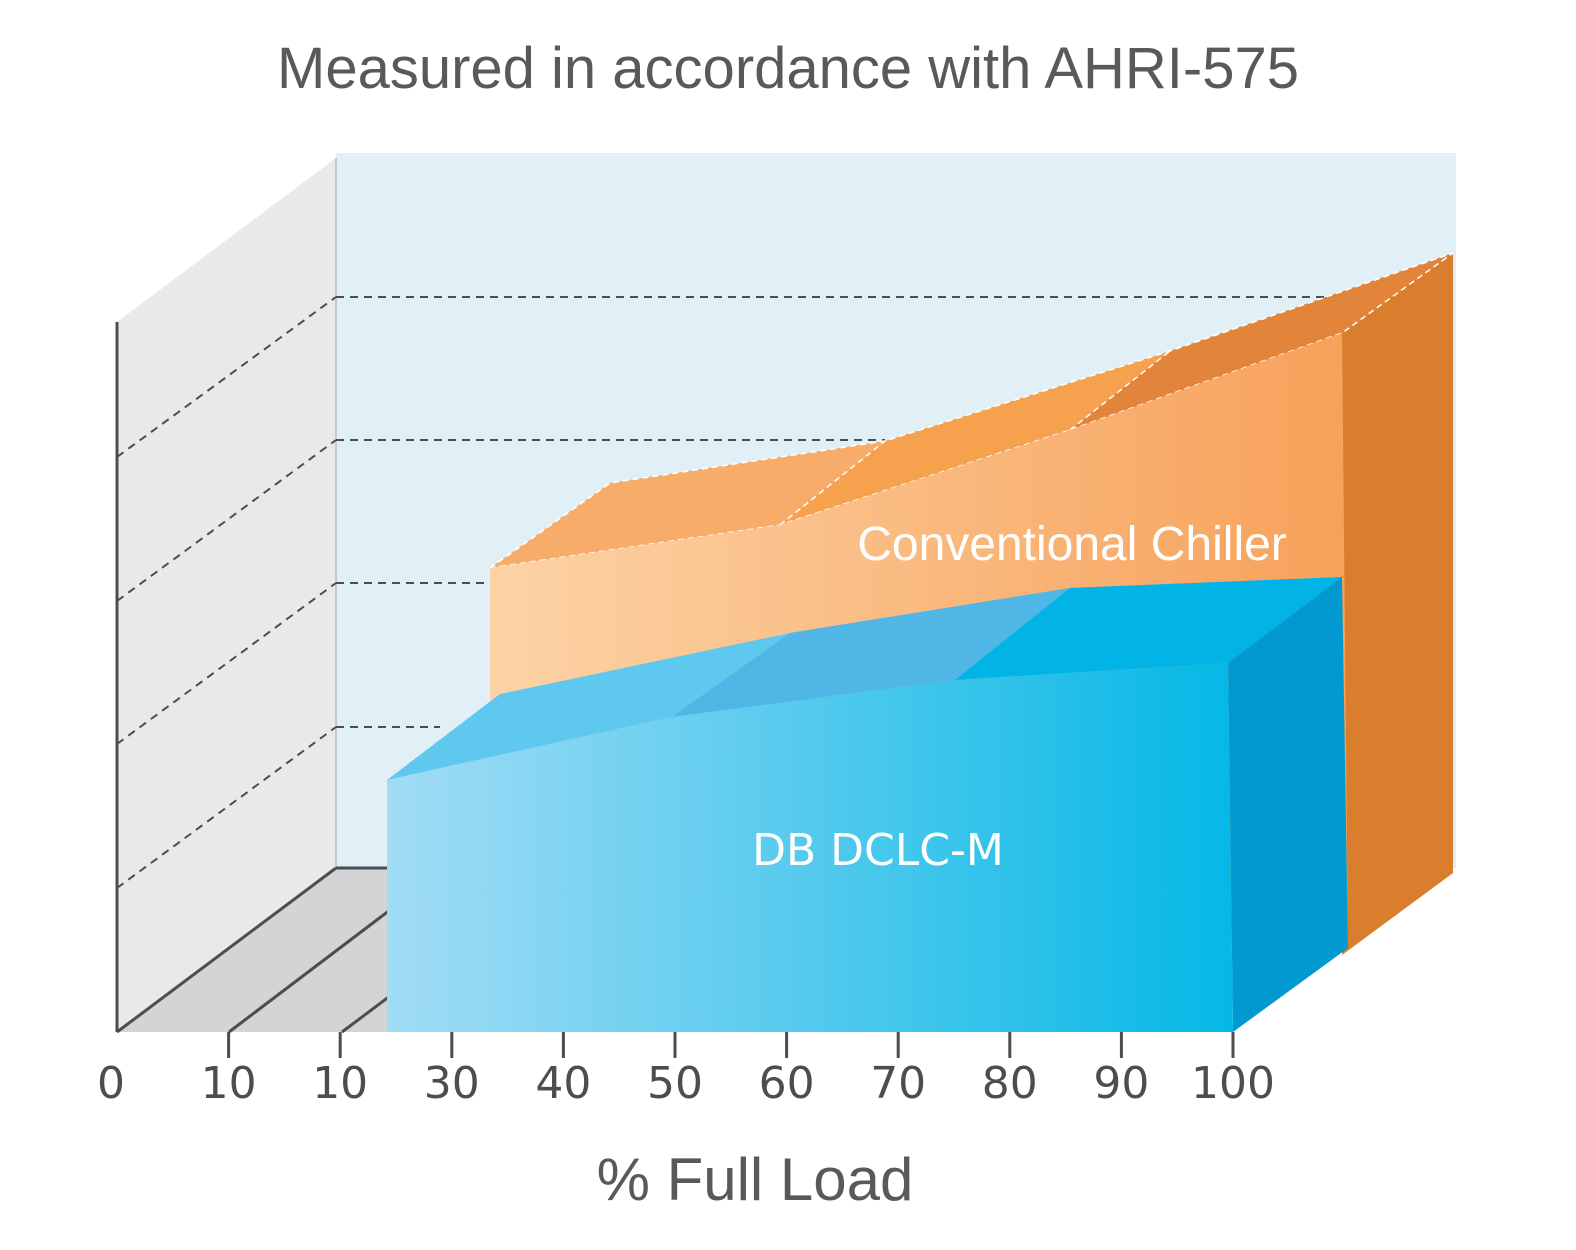 This screenshot has width=1576, height=1250. I want to click on db-dclc-m-side-face, so click(1288, 804).